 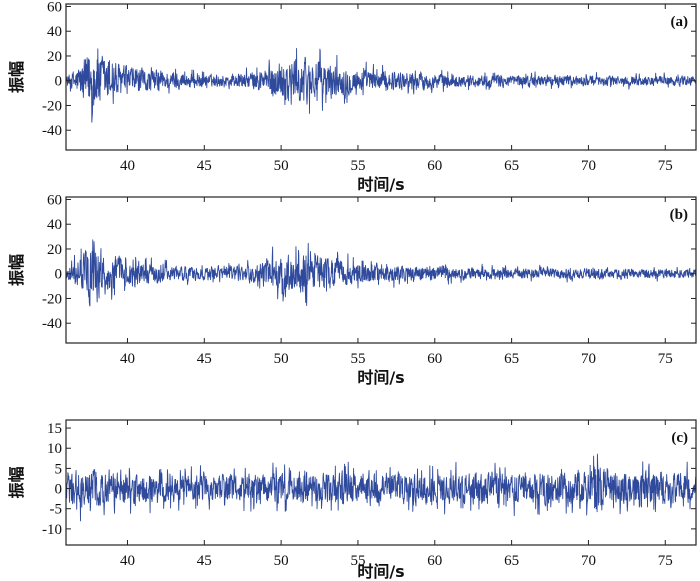 I want to click on panel-label: (a), so click(x=680, y=22).